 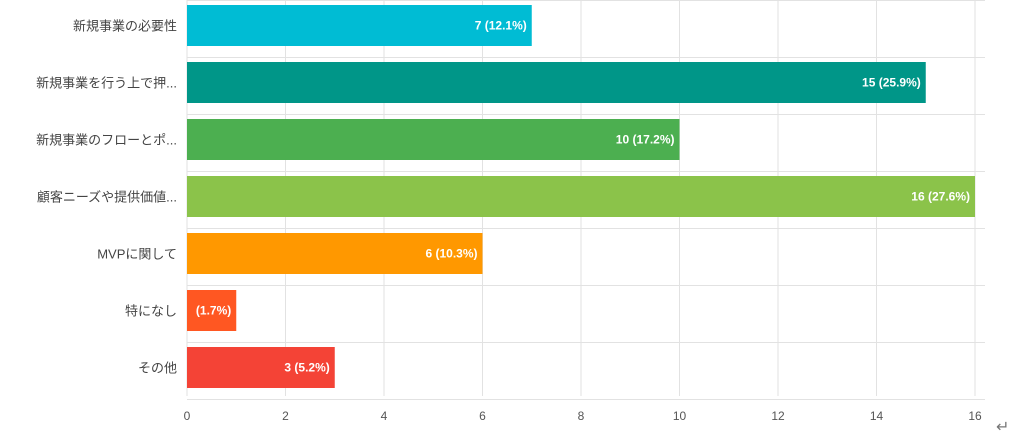 I want to click on x-tick-label: 2, so click(x=285, y=416).